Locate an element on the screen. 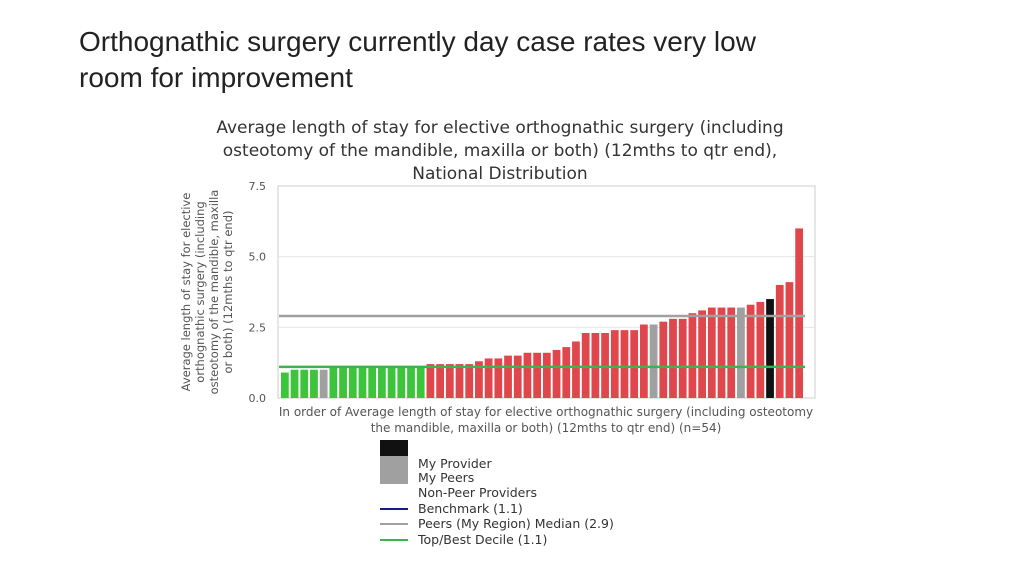 This screenshot has width=1024, height=576. legend-item-my-peers: My Peers is located at coordinates (510, 470).